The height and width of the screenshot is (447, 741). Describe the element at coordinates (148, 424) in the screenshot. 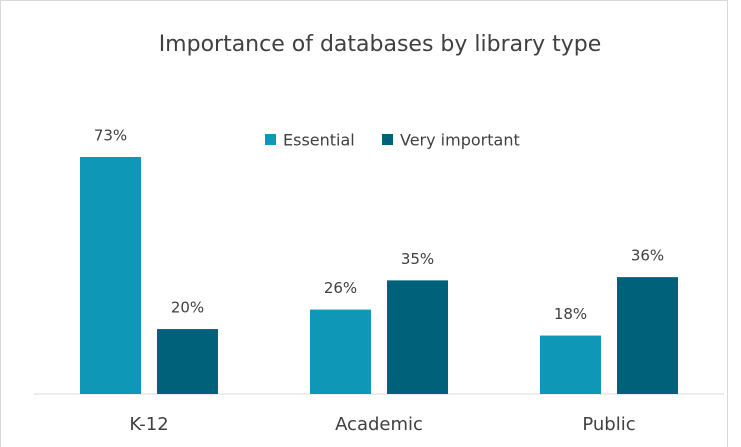

I see `x-tick-label: K-12` at that location.